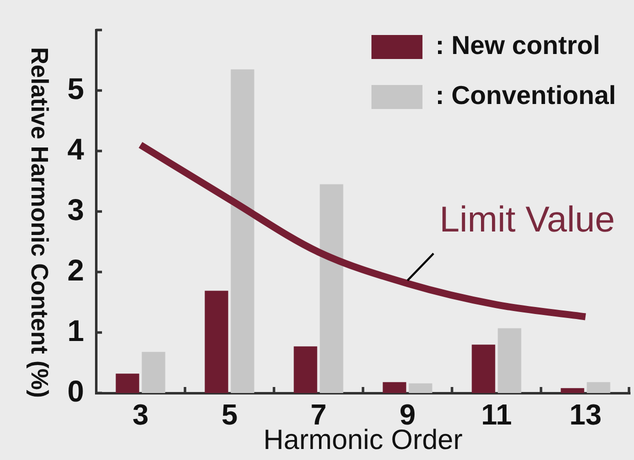  Describe the element at coordinates (496, 415) in the screenshot. I see `x-tick-label: 11` at that location.